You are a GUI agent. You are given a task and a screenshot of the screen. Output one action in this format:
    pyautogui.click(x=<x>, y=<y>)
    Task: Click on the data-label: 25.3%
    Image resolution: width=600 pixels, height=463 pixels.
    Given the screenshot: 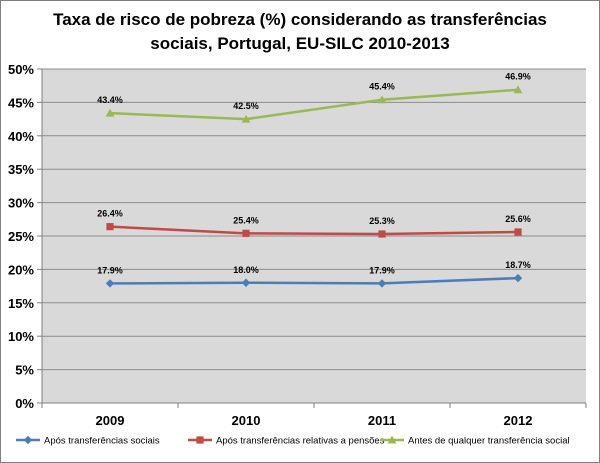 What is the action you would take?
    pyautogui.click(x=382, y=221)
    